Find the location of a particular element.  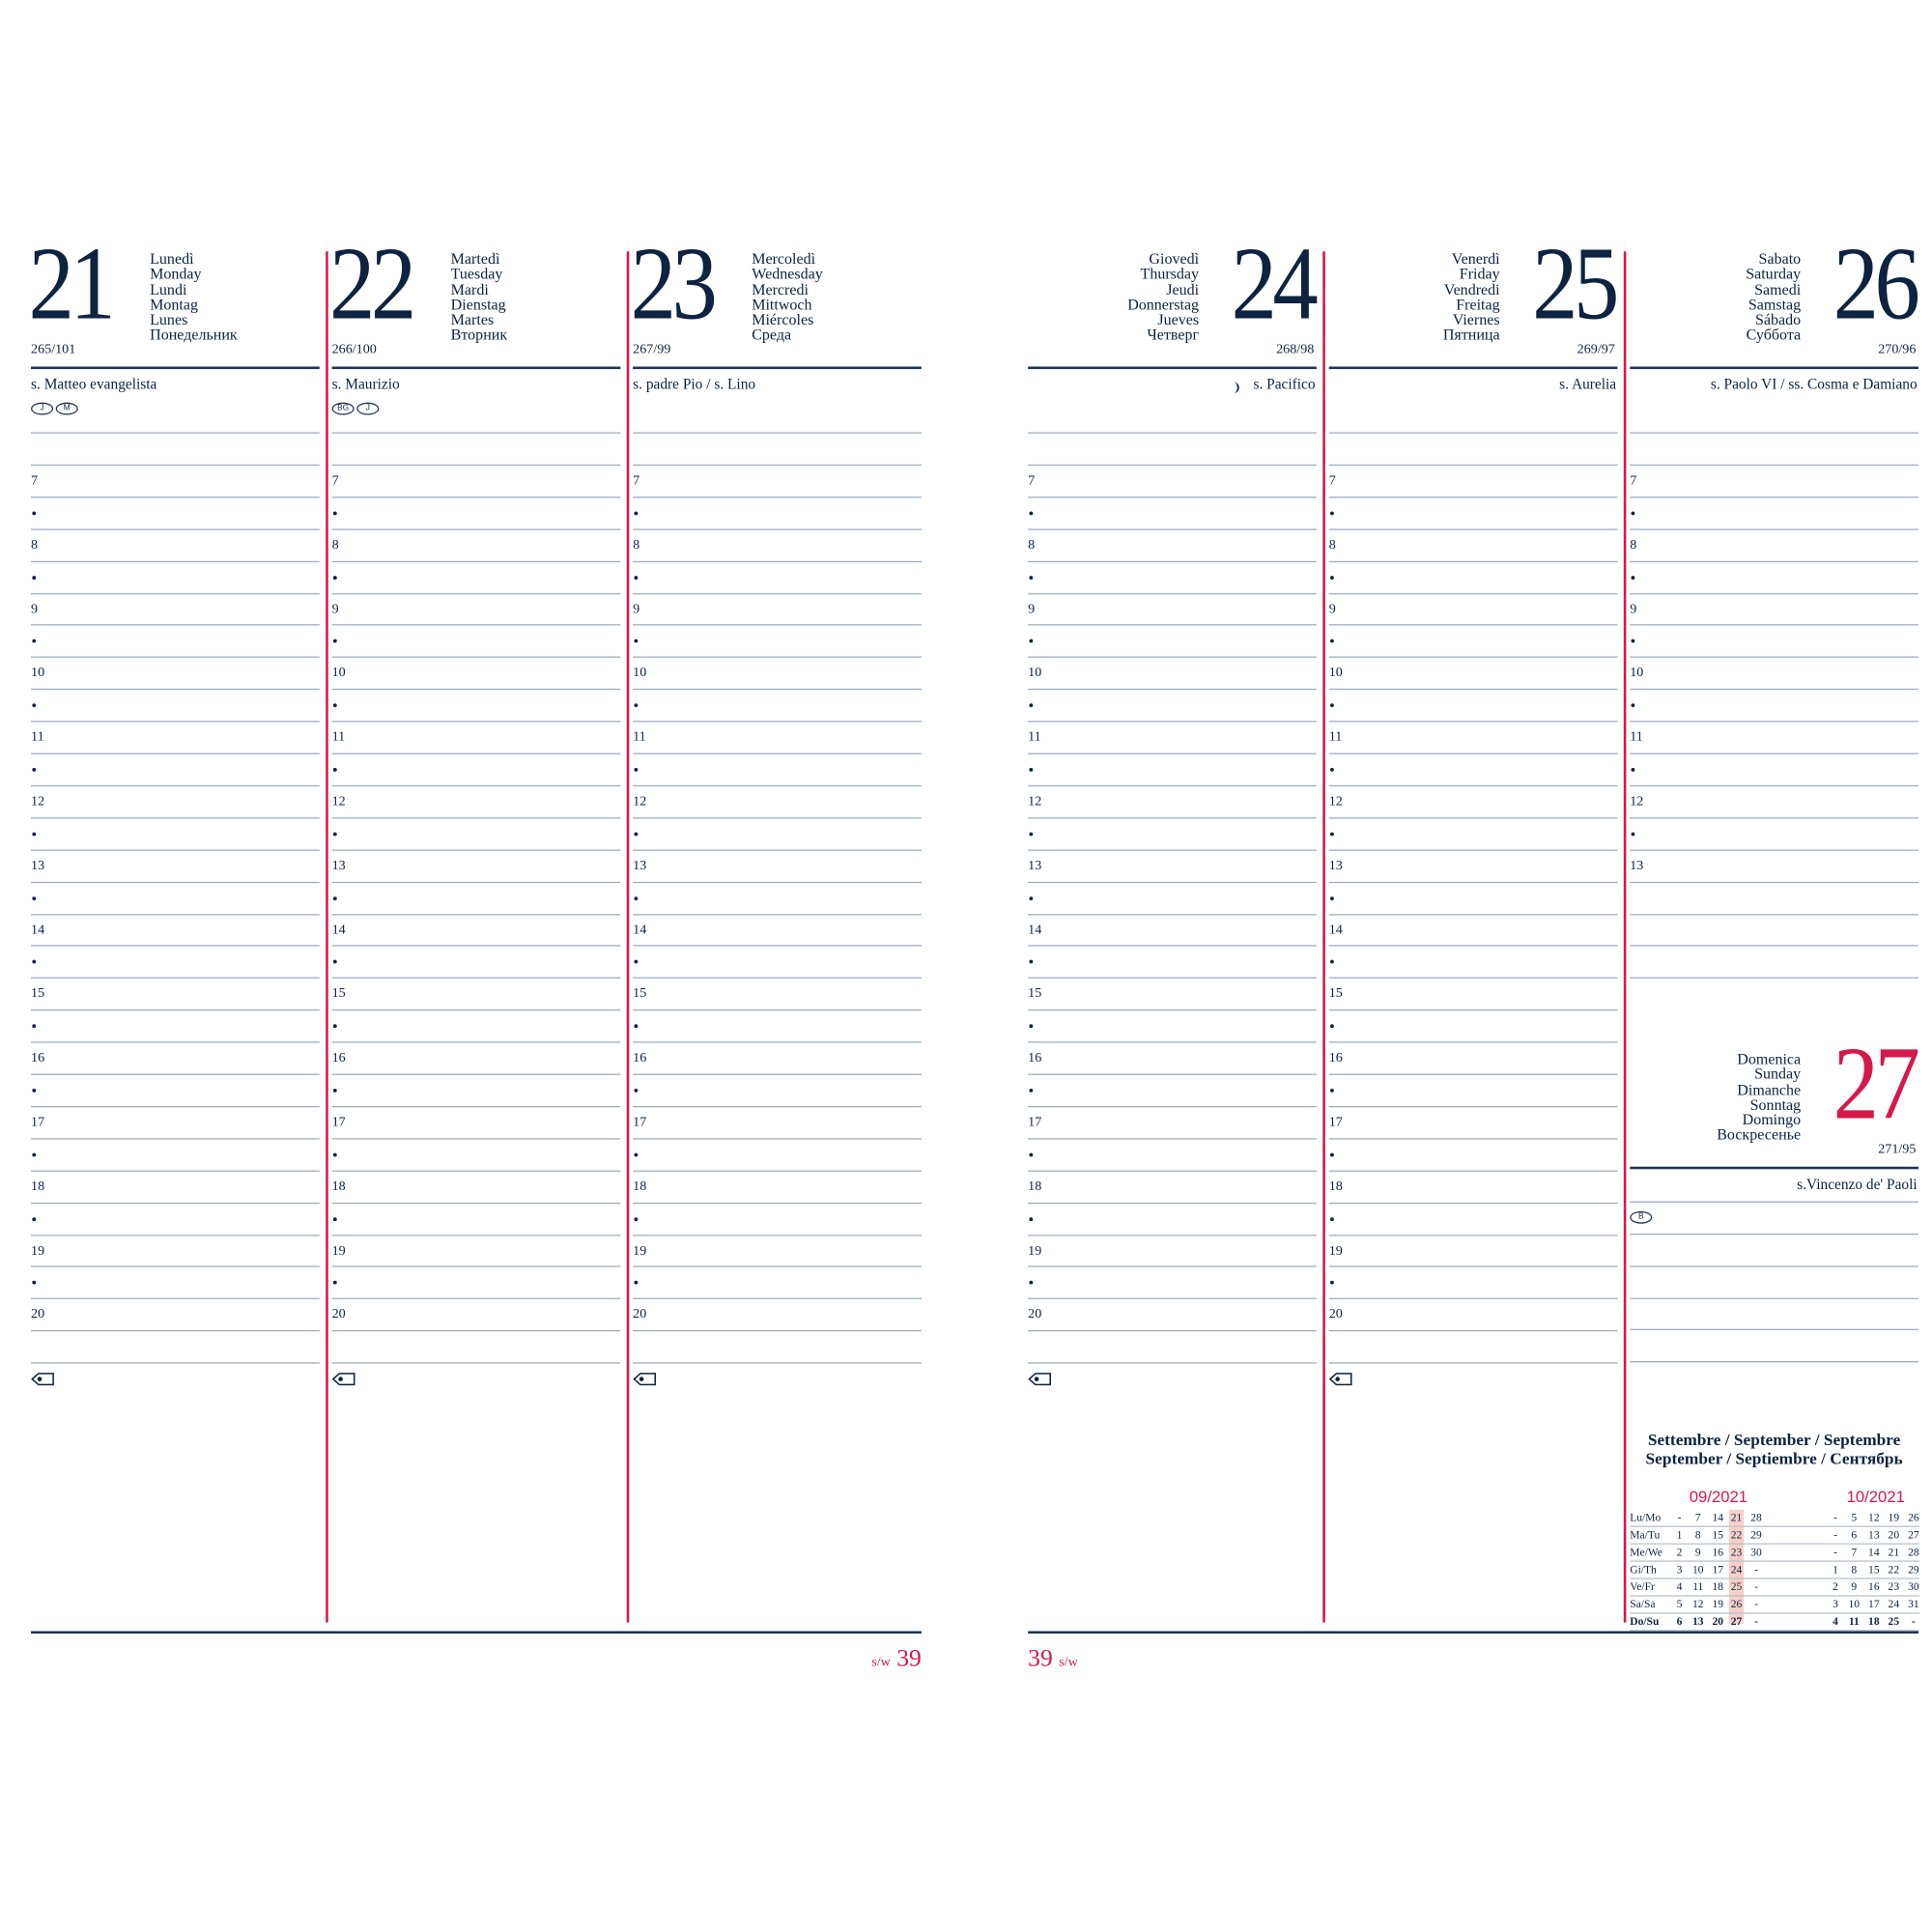

mini-day: 22 is located at coordinates (1736, 1534).